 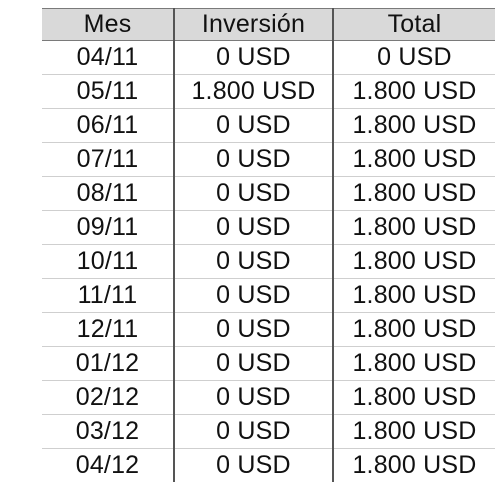 I want to click on cell-month: 08/11, so click(x=108, y=193).